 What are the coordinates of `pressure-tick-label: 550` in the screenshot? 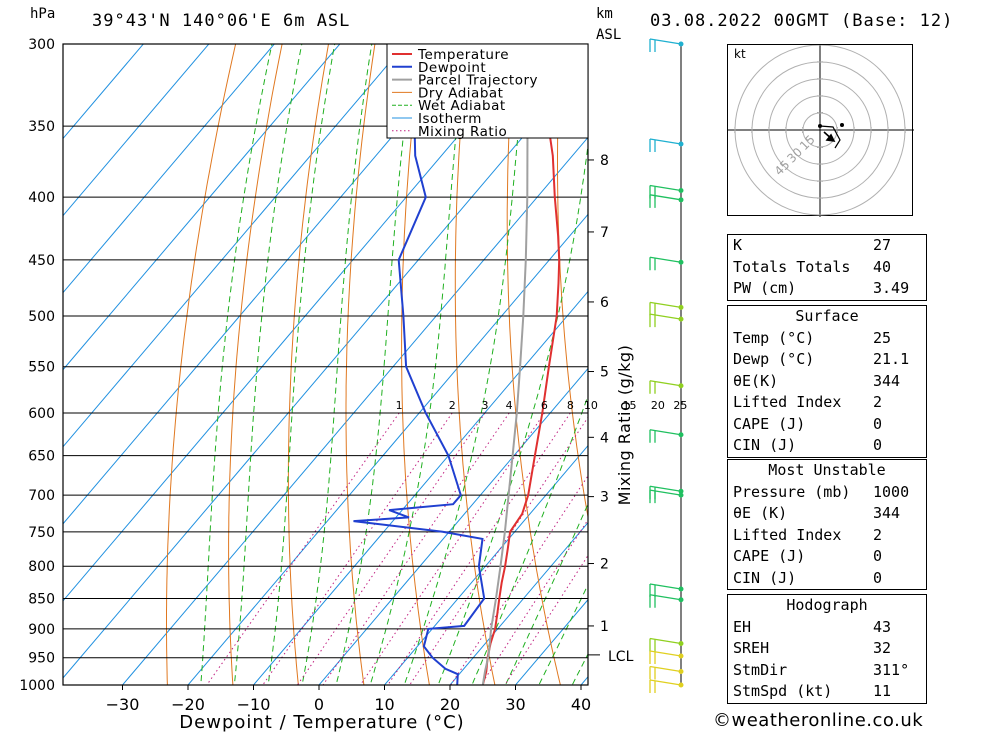 It's located at (41, 368).